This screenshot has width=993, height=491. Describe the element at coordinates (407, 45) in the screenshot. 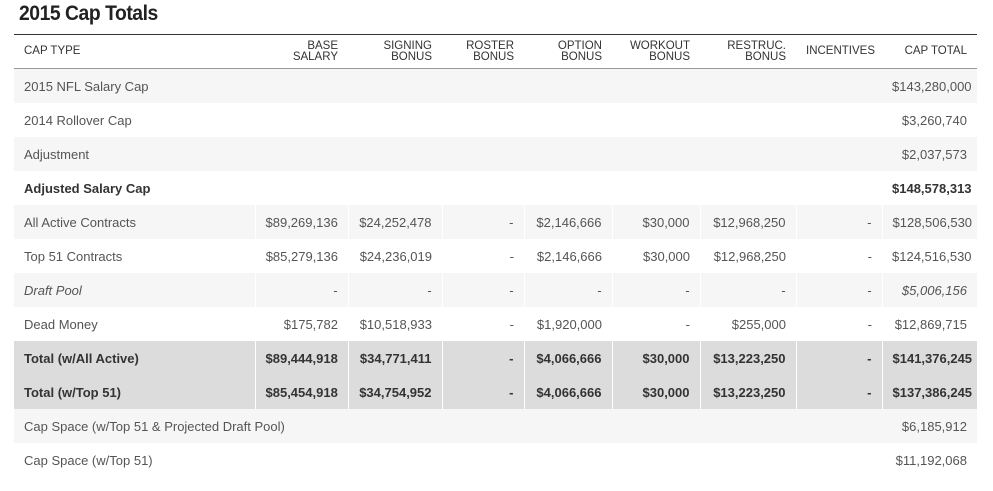

I see `header-line: SIGNING` at that location.